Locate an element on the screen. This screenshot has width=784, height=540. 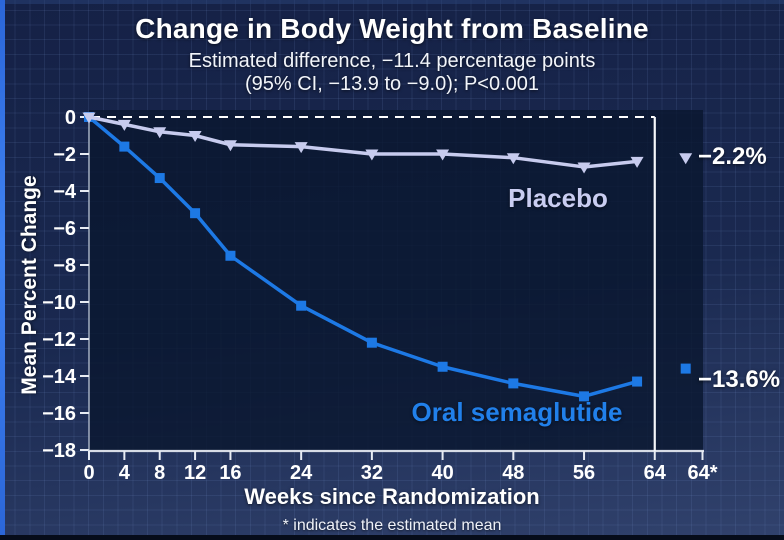
x-tick-label: 0 is located at coordinates (88, 473).